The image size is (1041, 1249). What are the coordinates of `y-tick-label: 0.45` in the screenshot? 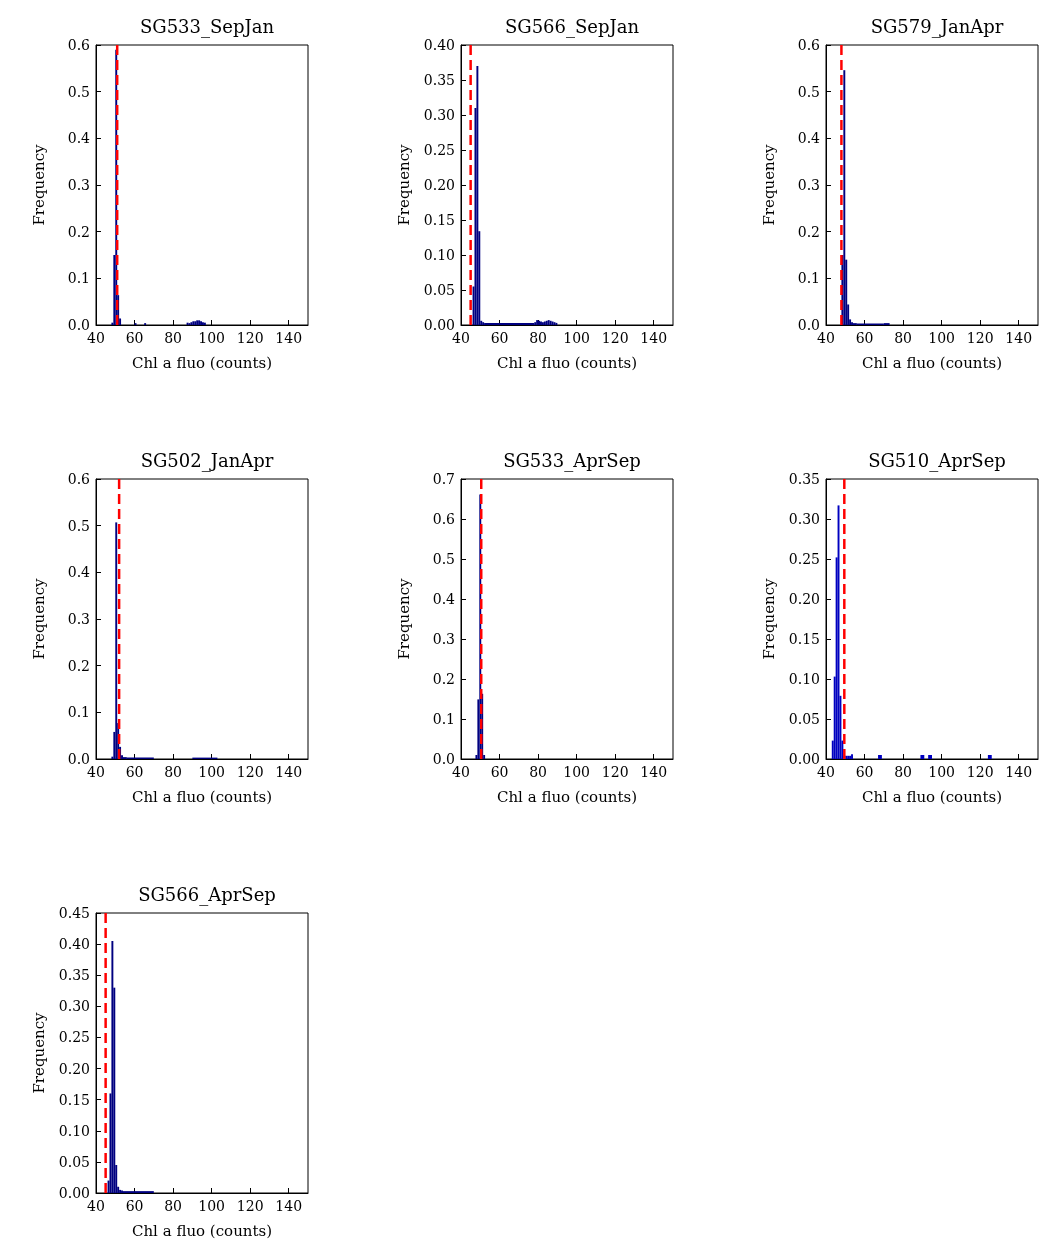 It's located at (74, 913).